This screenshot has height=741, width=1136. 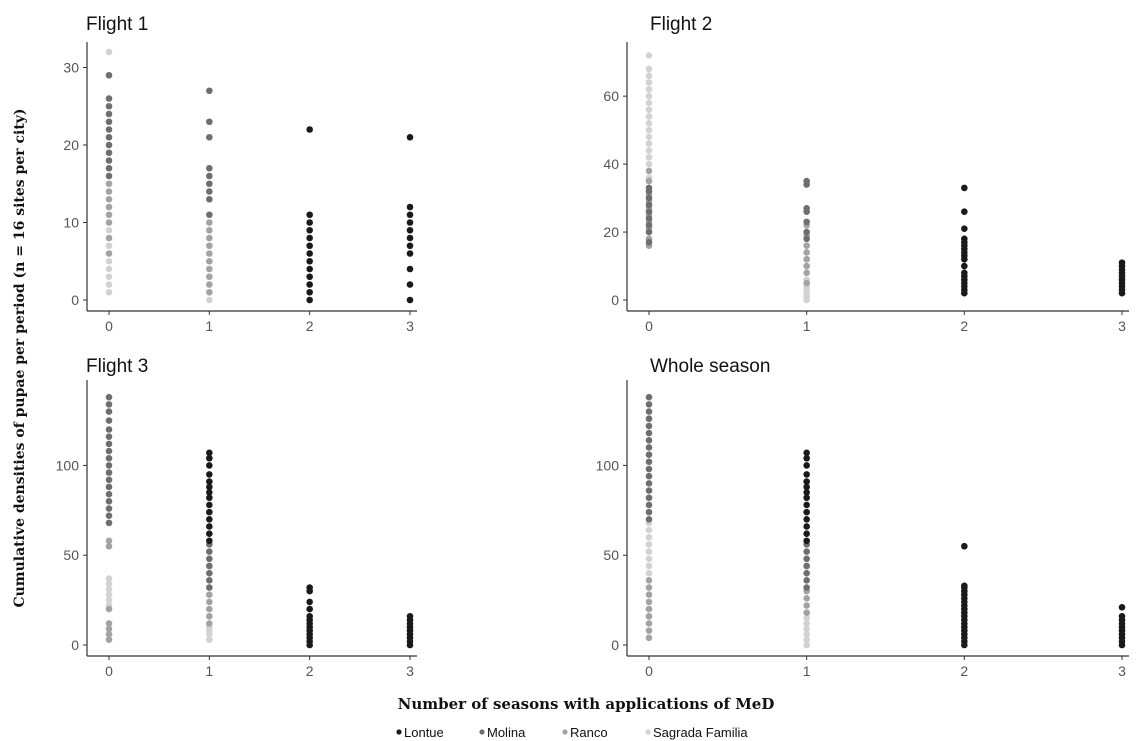 What do you see at coordinates (700, 732) in the screenshot?
I see `legend-label: Sagrada Familia` at bounding box center [700, 732].